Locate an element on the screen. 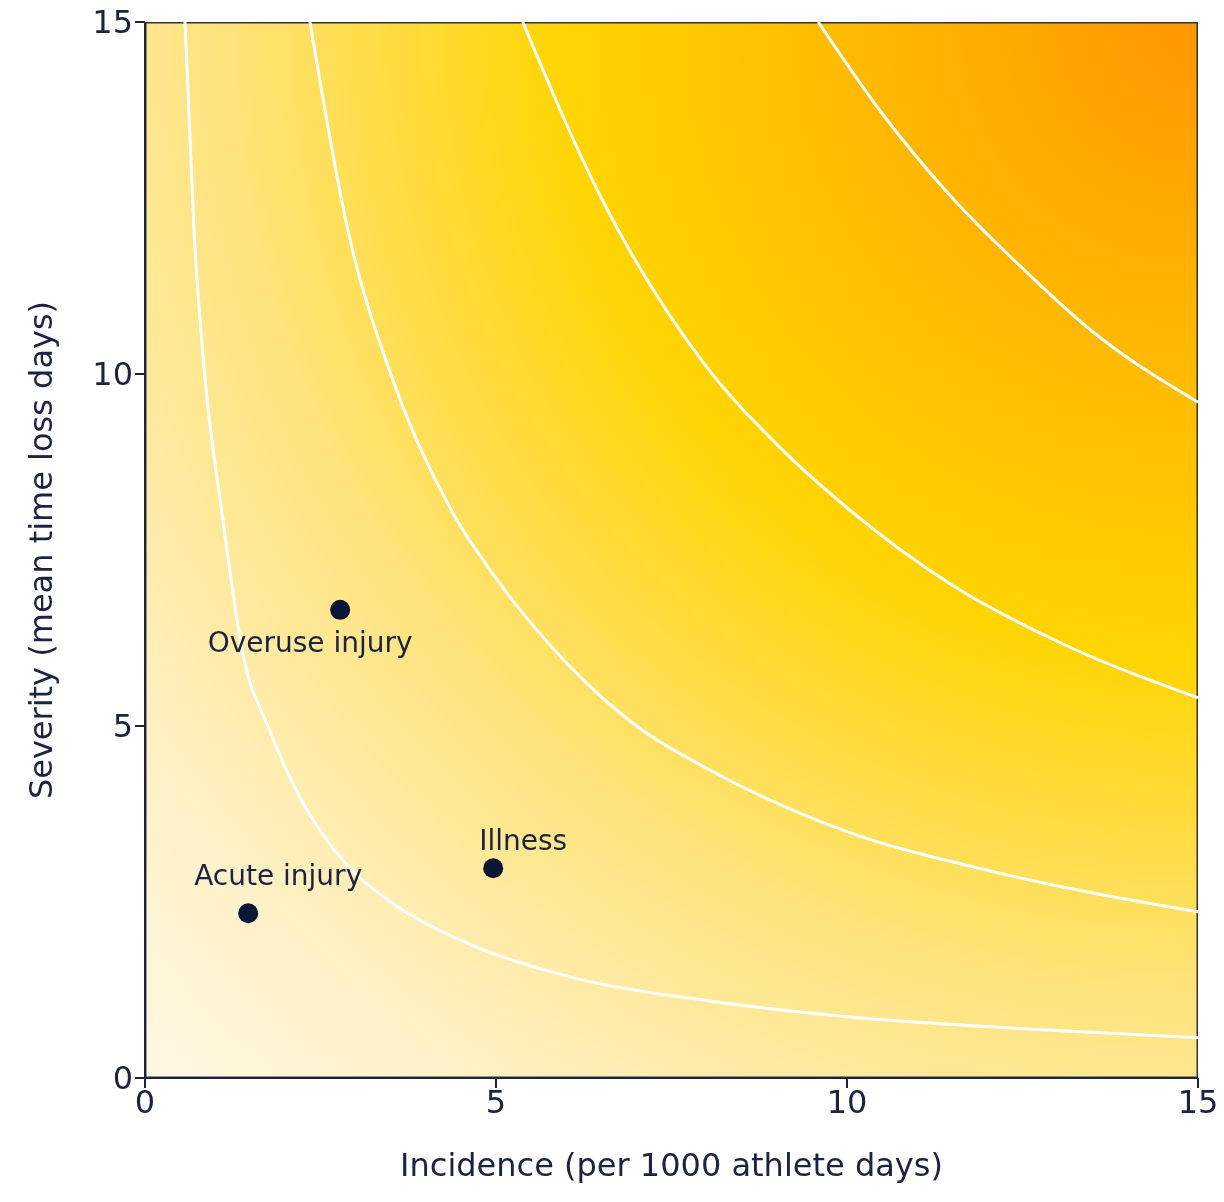 This screenshot has width=1224, height=1202. x-tick-label: 10 is located at coordinates (847, 1101).